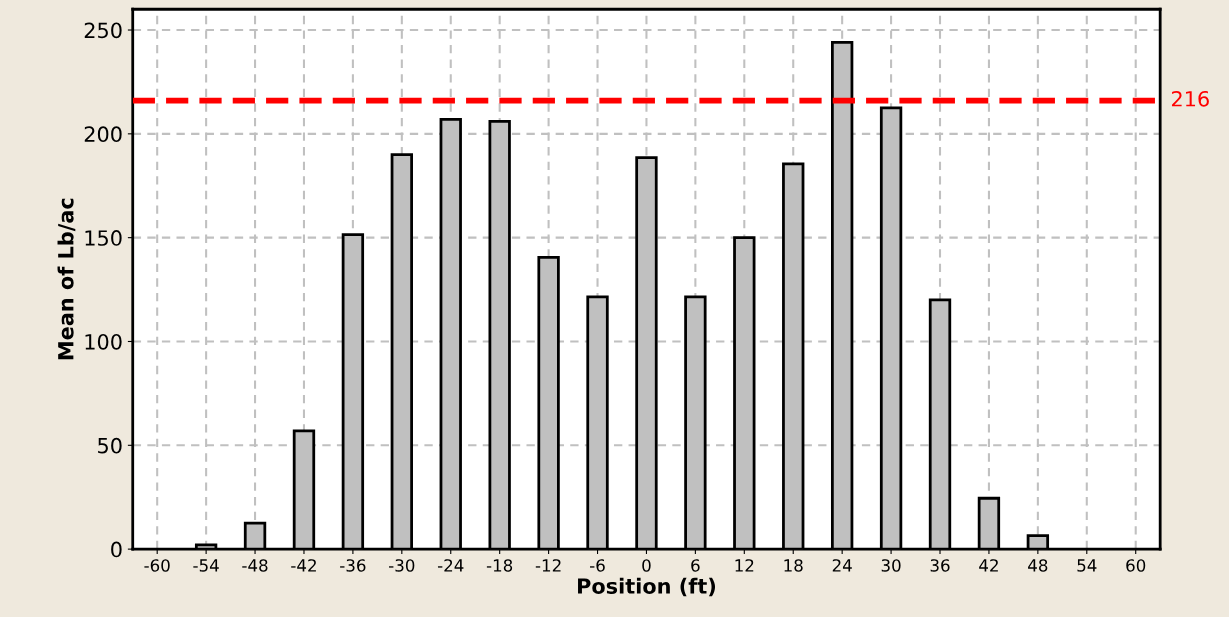 The height and width of the screenshot is (617, 1229). What do you see at coordinates (1190, 98) in the screenshot?
I see `ref-line-label: 216` at bounding box center [1190, 98].